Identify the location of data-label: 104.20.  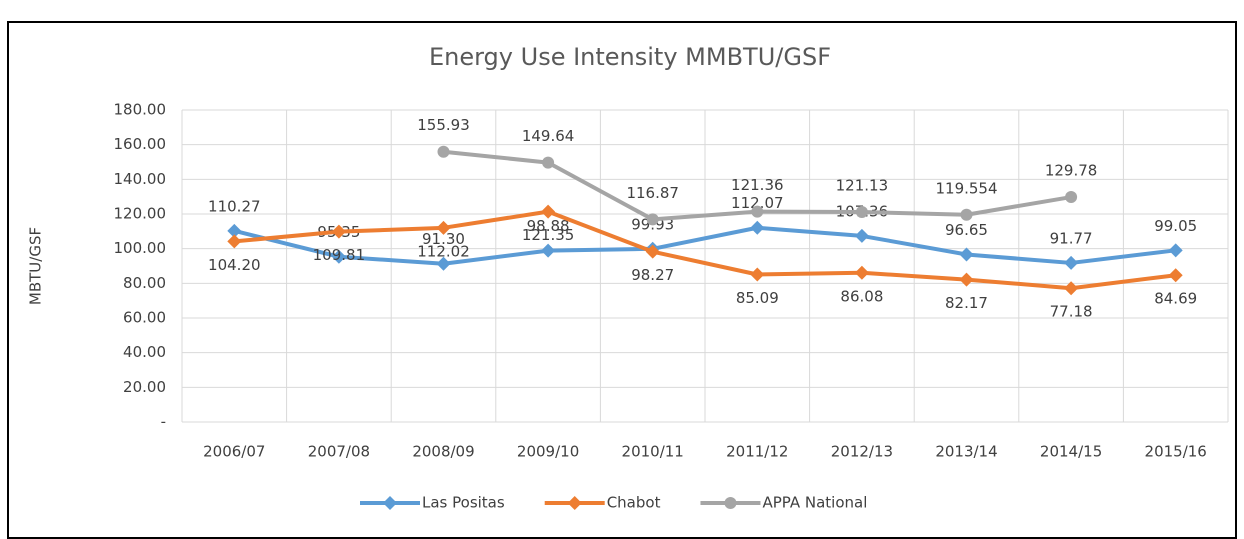
(234, 265).